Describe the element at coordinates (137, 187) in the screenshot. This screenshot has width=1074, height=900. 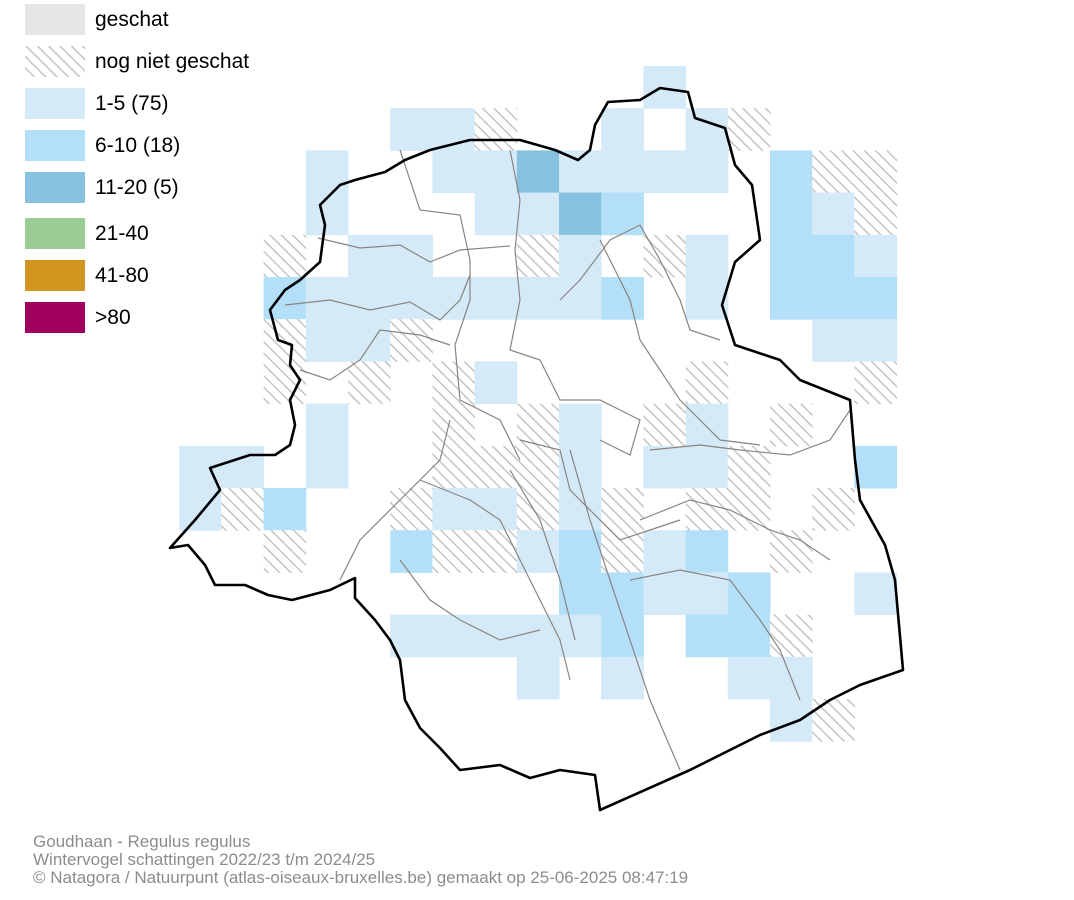
I see `legend-label-11-20: 11-20 (5)` at that location.